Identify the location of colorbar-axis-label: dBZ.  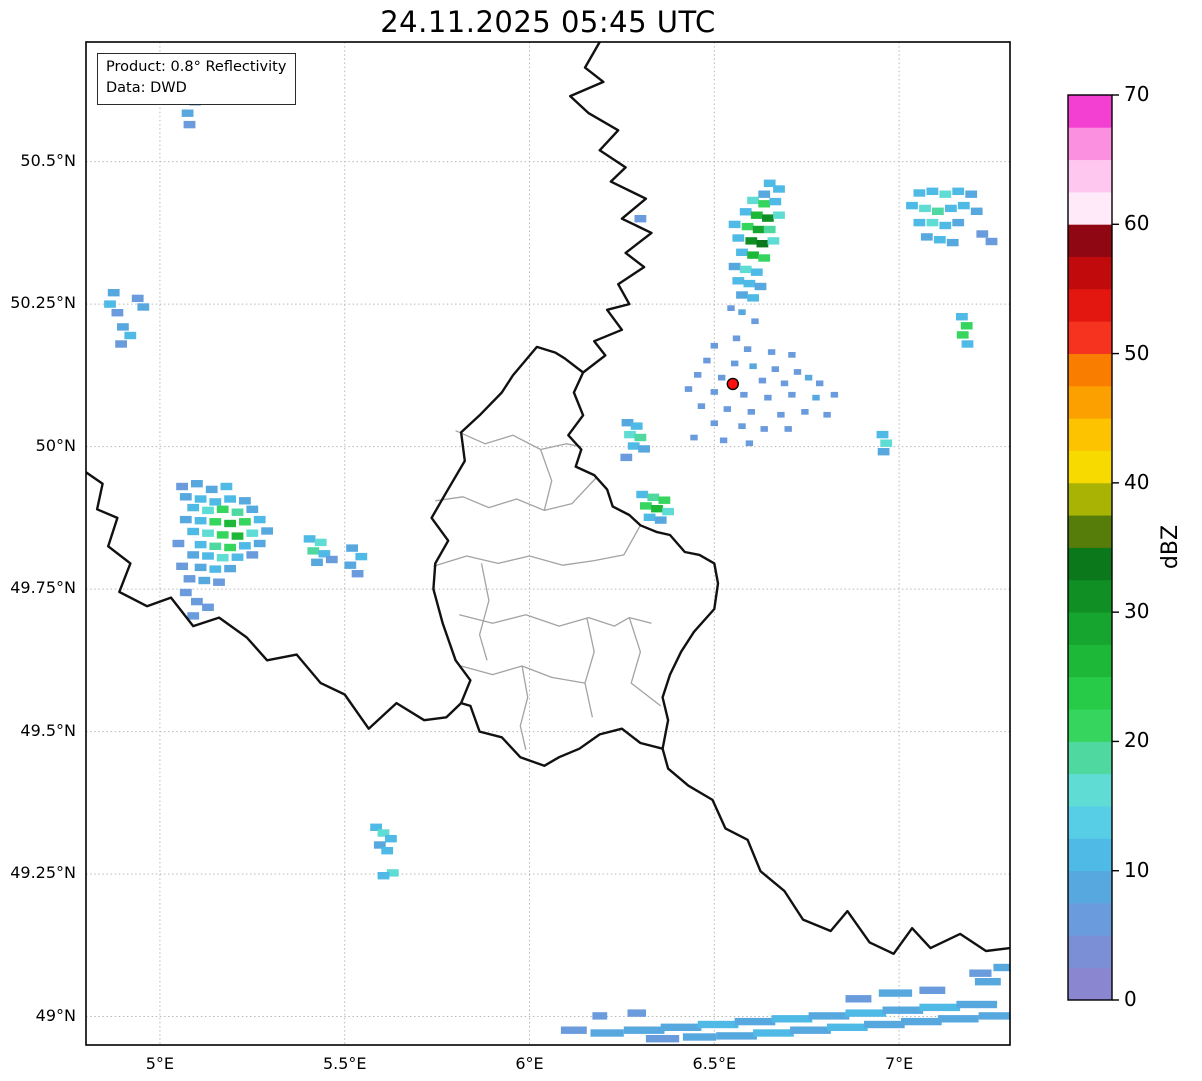
(1170, 547).